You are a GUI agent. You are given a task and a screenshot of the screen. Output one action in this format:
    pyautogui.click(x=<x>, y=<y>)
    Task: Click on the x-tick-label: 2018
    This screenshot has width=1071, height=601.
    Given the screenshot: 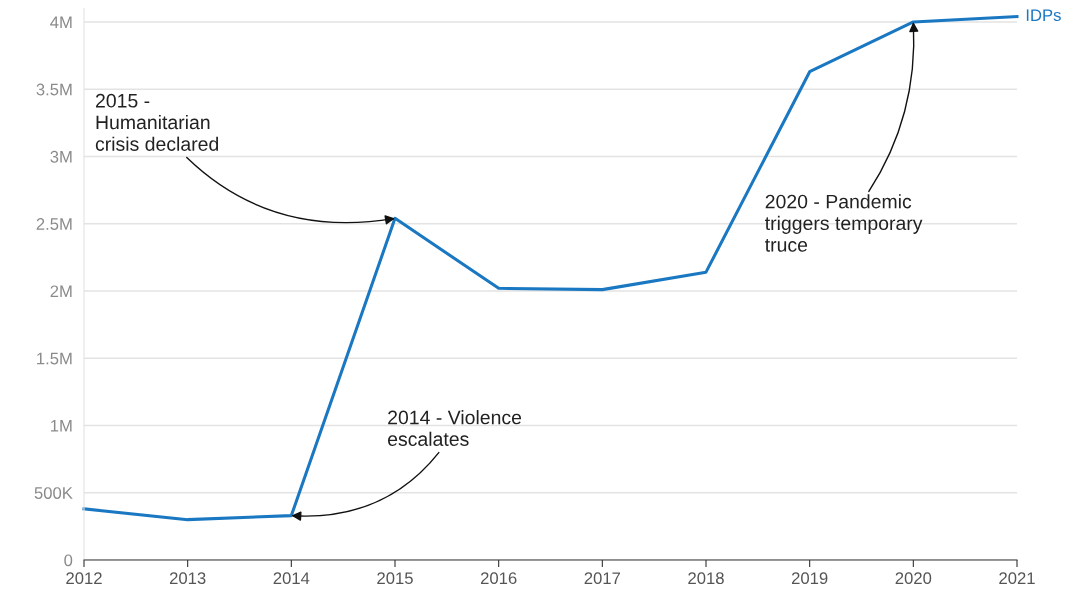 What is the action you would take?
    pyautogui.click(x=706, y=578)
    